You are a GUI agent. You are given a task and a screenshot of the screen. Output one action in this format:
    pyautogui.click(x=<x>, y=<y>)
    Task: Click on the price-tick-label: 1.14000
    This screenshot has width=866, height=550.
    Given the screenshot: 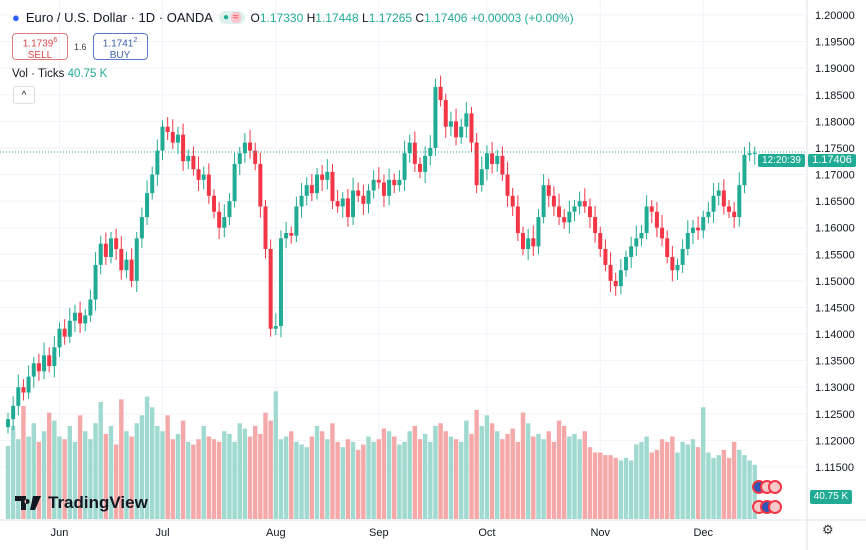 What is the action you would take?
    pyautogui.click(x=835, y=335)
    